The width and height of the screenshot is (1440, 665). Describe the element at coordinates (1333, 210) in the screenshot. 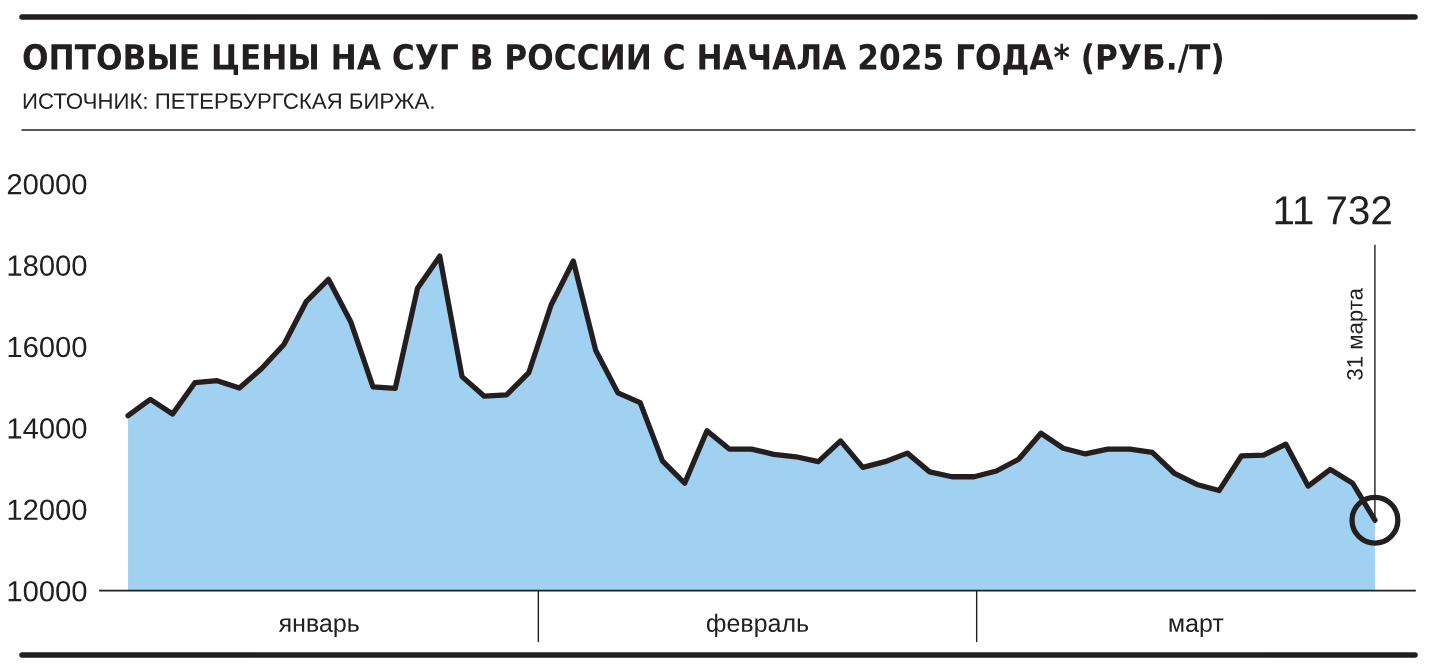

I see `annotation: 11 732` at that location.